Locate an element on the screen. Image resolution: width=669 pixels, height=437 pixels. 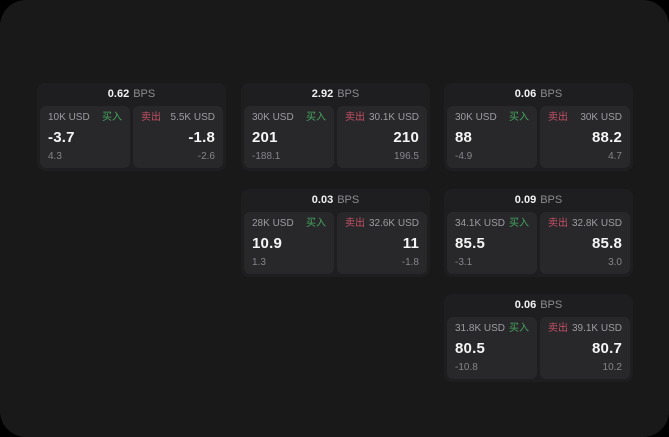
sell-change: -1.8 is located at coordinates (410, 262).